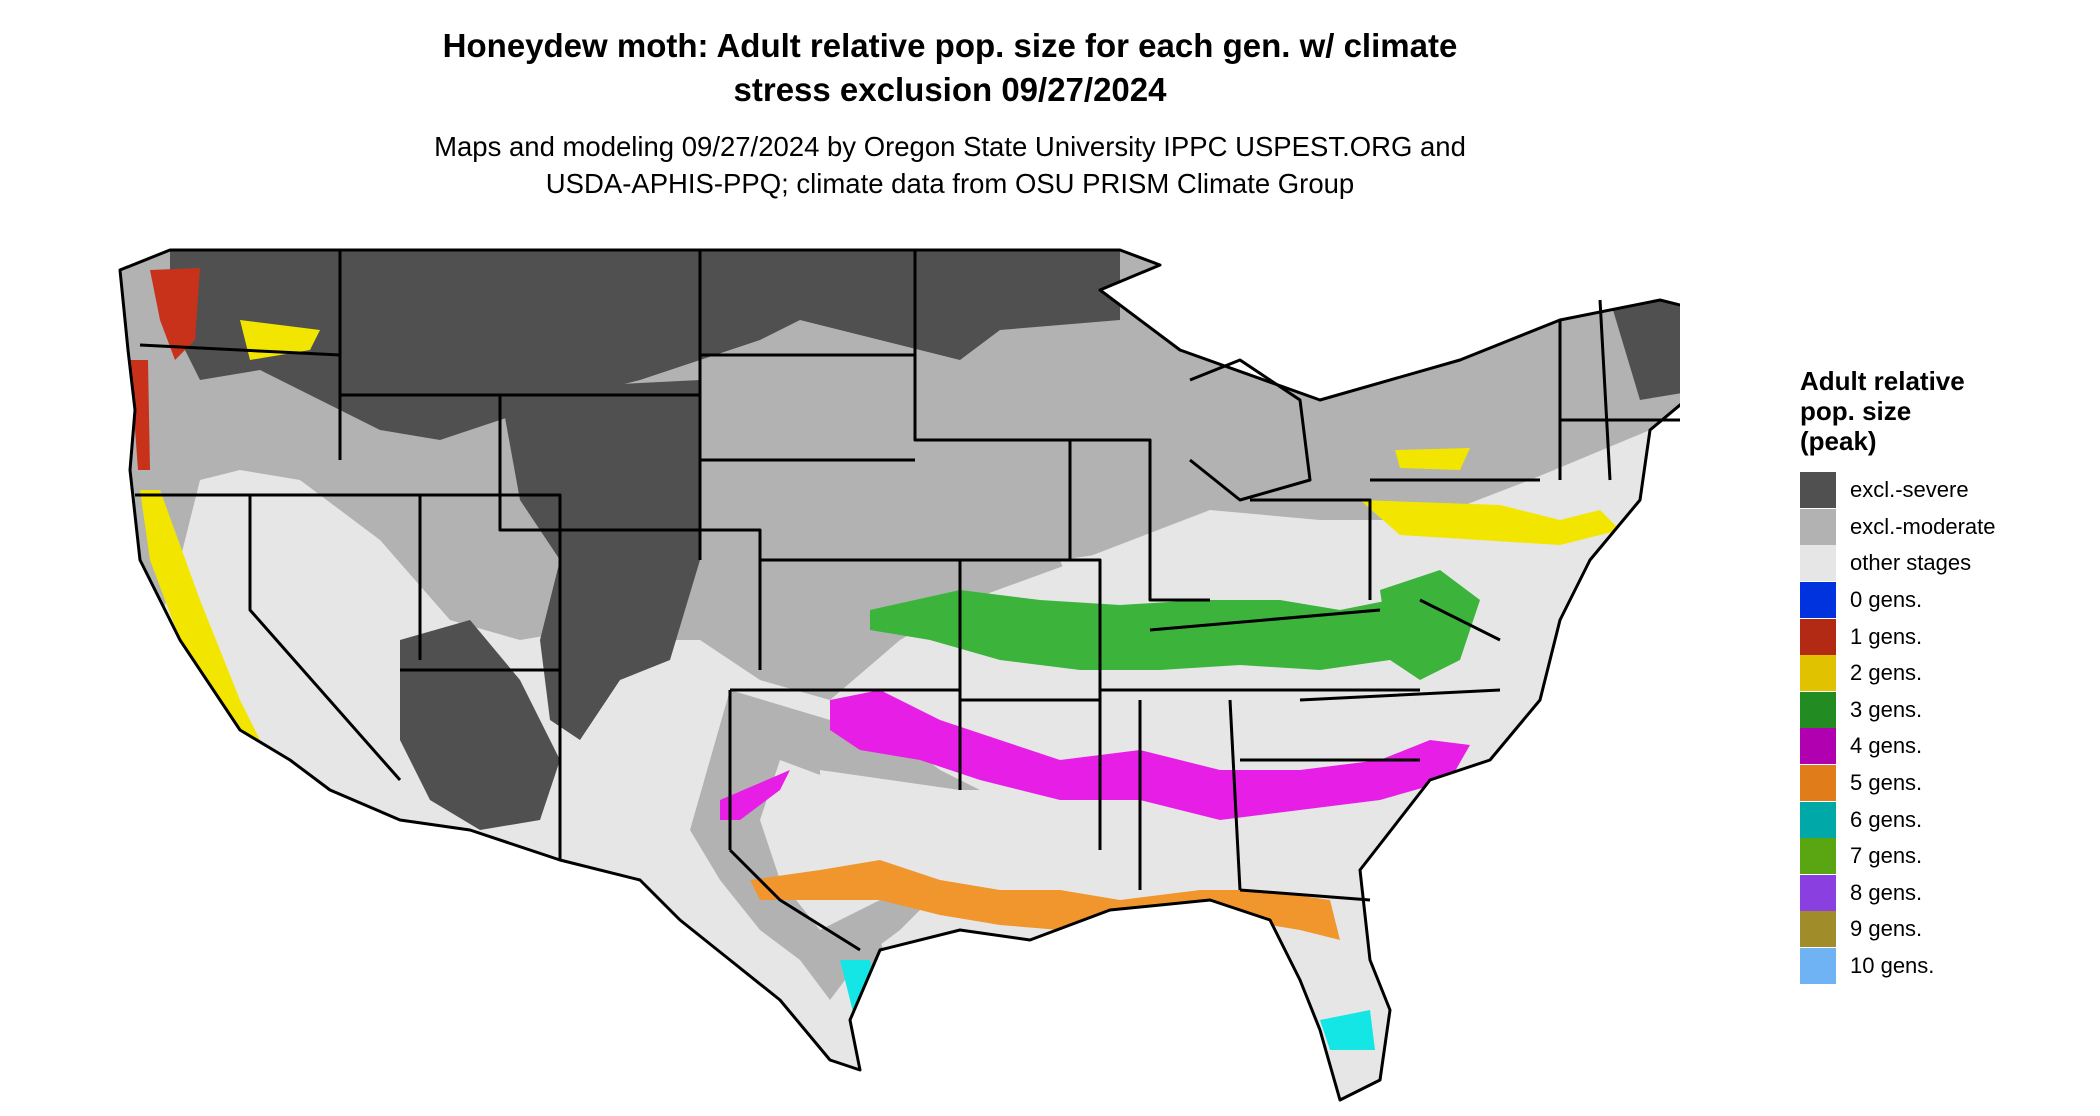 This screenshot has width=2100, height=1116. What do you see at coordinates (1838, 441) in the screenshot?
I see `legend-title-line-3: (peak)` at bounding box center [1838, 441].